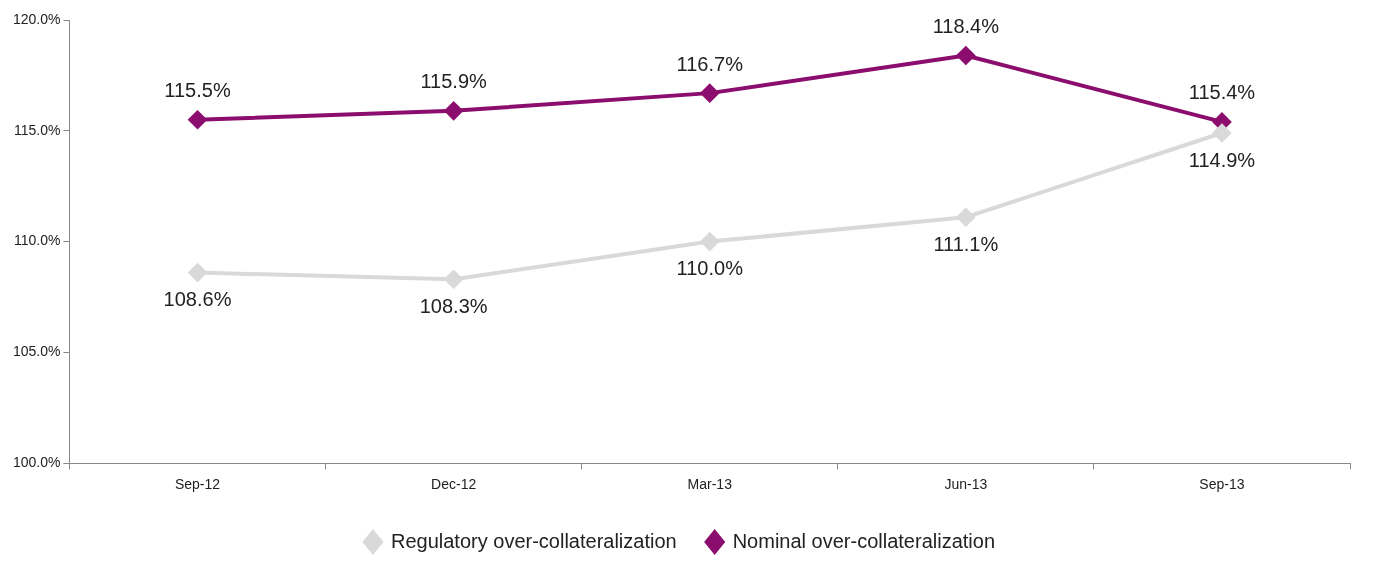 The image size is (1380, 562). Describe the element at coordinates (453, 81) in the screenshot. I see `text: 115.9%` at that location.